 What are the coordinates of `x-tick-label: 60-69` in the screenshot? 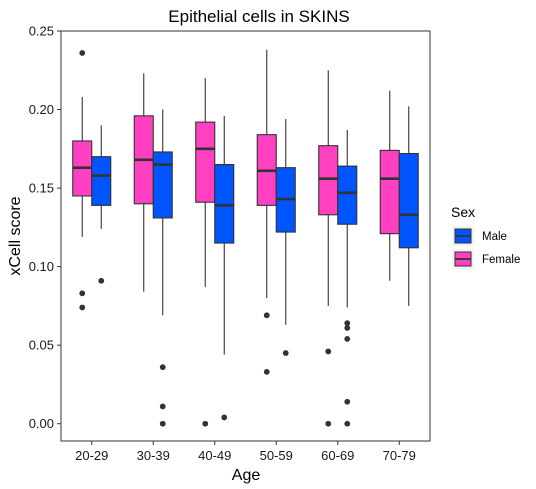 It's located at (337, 455).